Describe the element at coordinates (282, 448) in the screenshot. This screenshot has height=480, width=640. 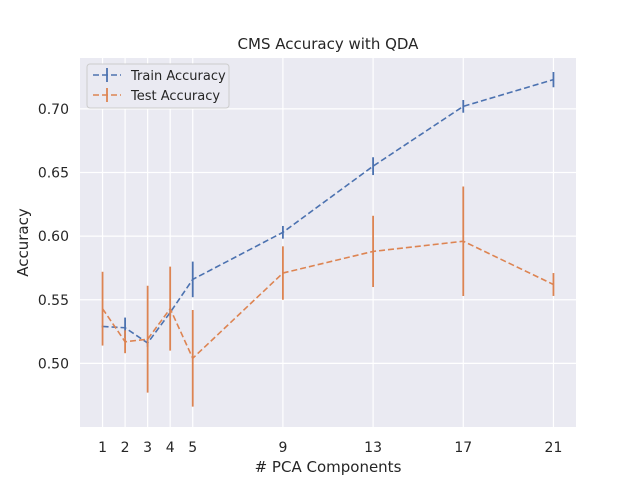
I see `x-tick-label: 9` at that location.